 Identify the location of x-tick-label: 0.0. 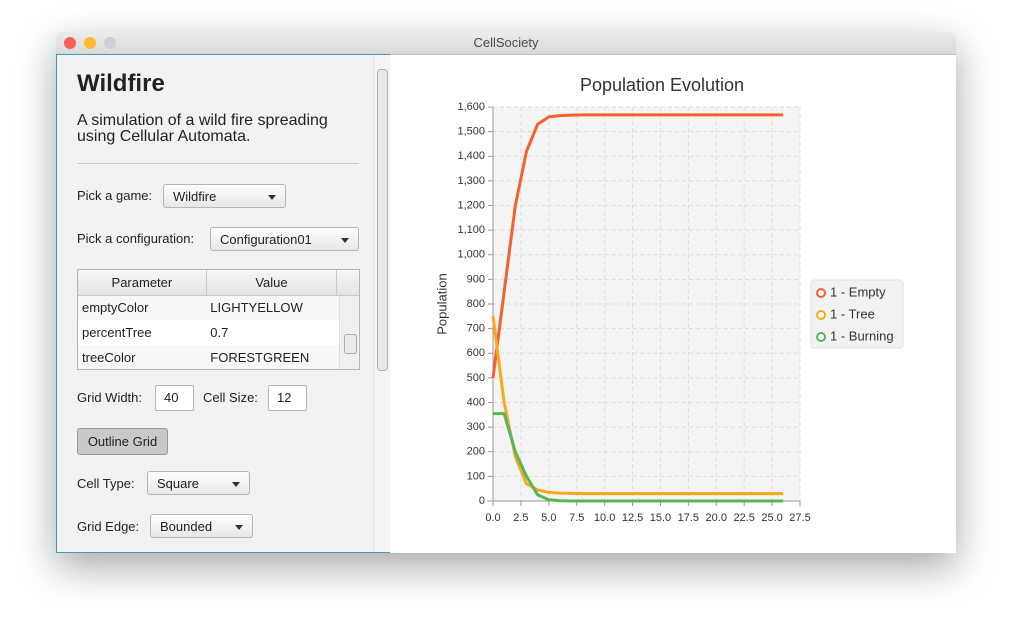
(492, 518).